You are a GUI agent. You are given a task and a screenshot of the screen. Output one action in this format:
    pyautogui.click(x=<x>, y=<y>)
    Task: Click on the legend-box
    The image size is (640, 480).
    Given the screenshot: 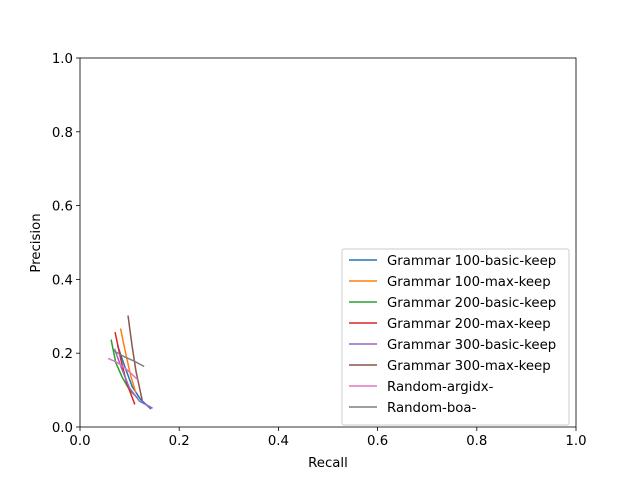 What is the action you would take?
    pyautogui.click(x=455, y=337)
    